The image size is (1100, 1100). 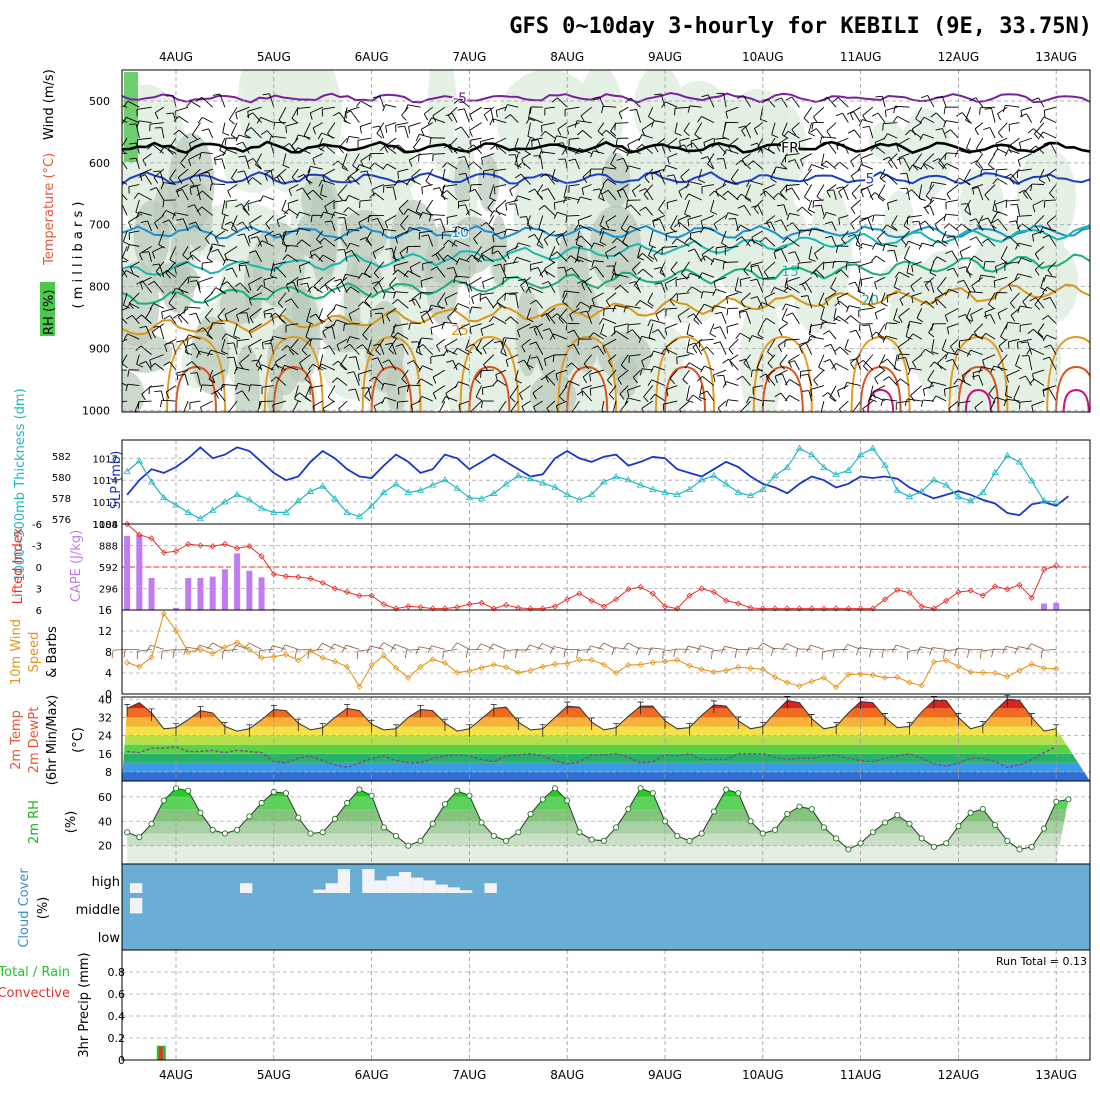 What do you see at coordinates (61, 499) in the screenshot?
I see `thickness-tick: 578` at bounding box center [61, 499].